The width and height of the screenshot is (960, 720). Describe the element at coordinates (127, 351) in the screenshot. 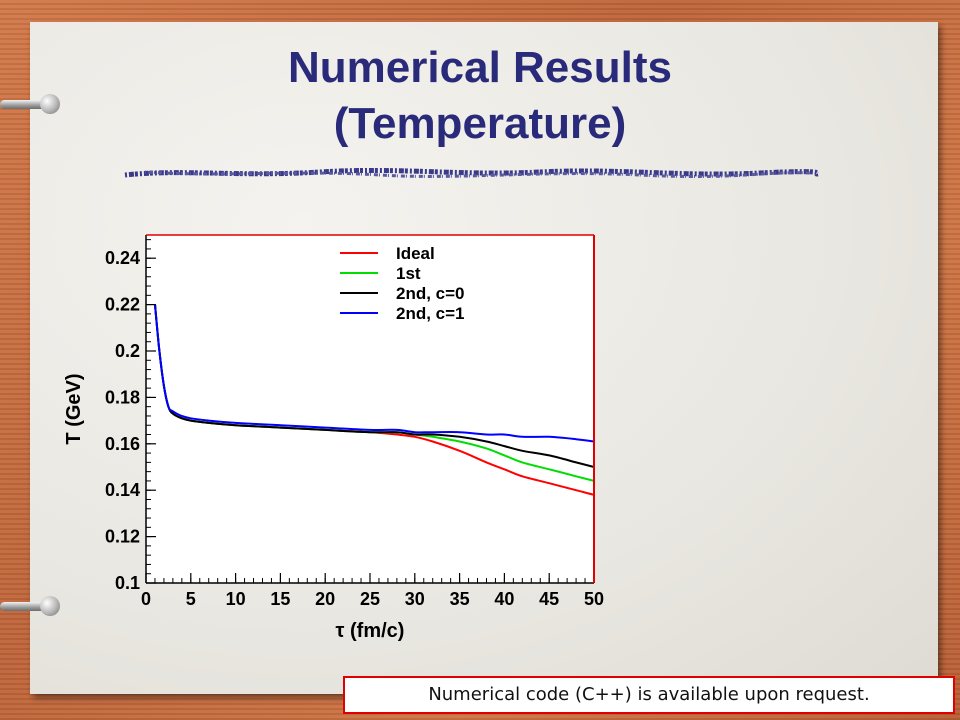

I see `y-tick-label-5: 0.2` at that location.